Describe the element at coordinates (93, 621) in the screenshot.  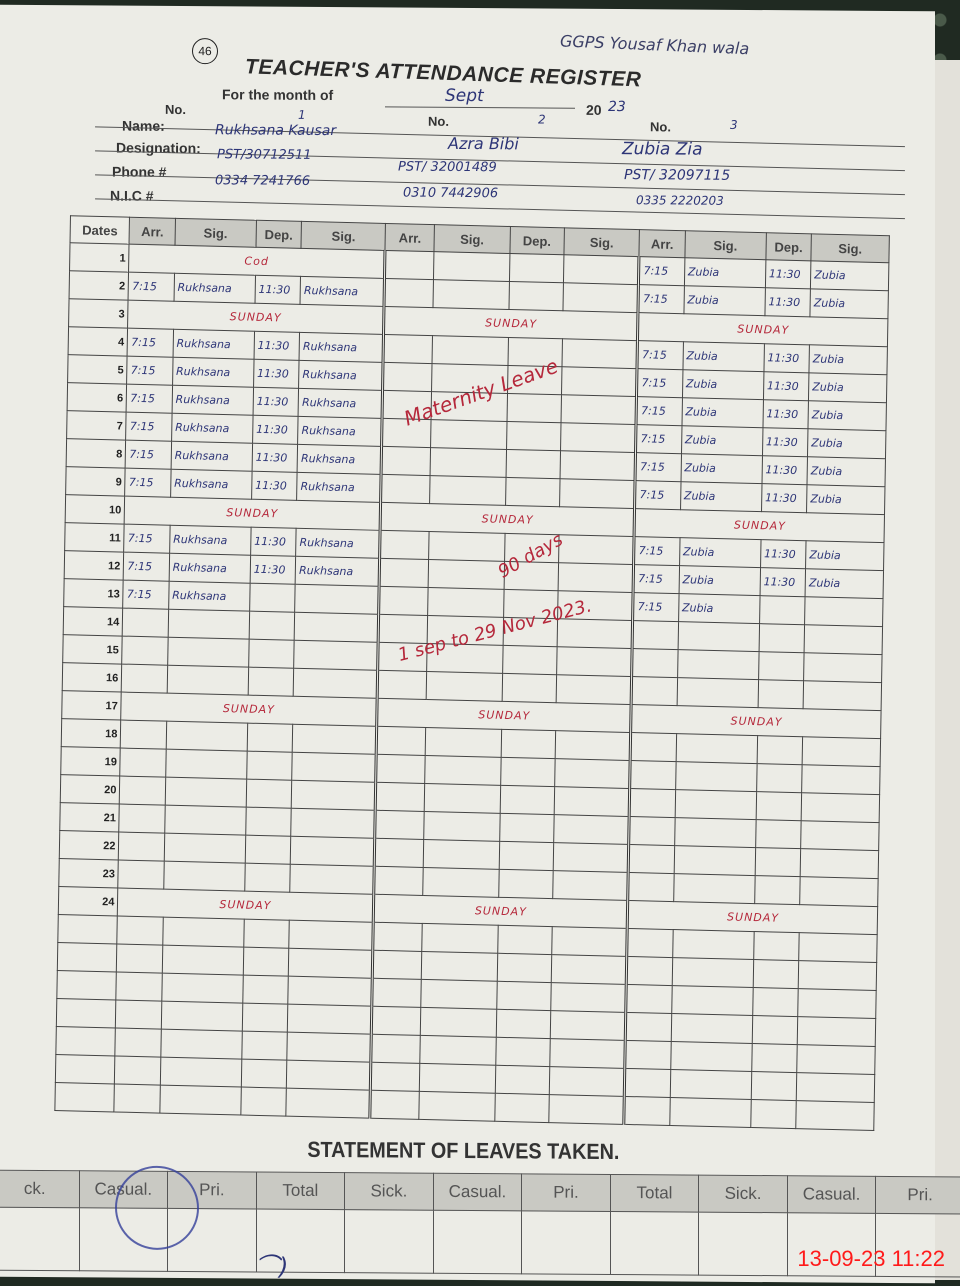
I see `date-cell: 14` at that location.